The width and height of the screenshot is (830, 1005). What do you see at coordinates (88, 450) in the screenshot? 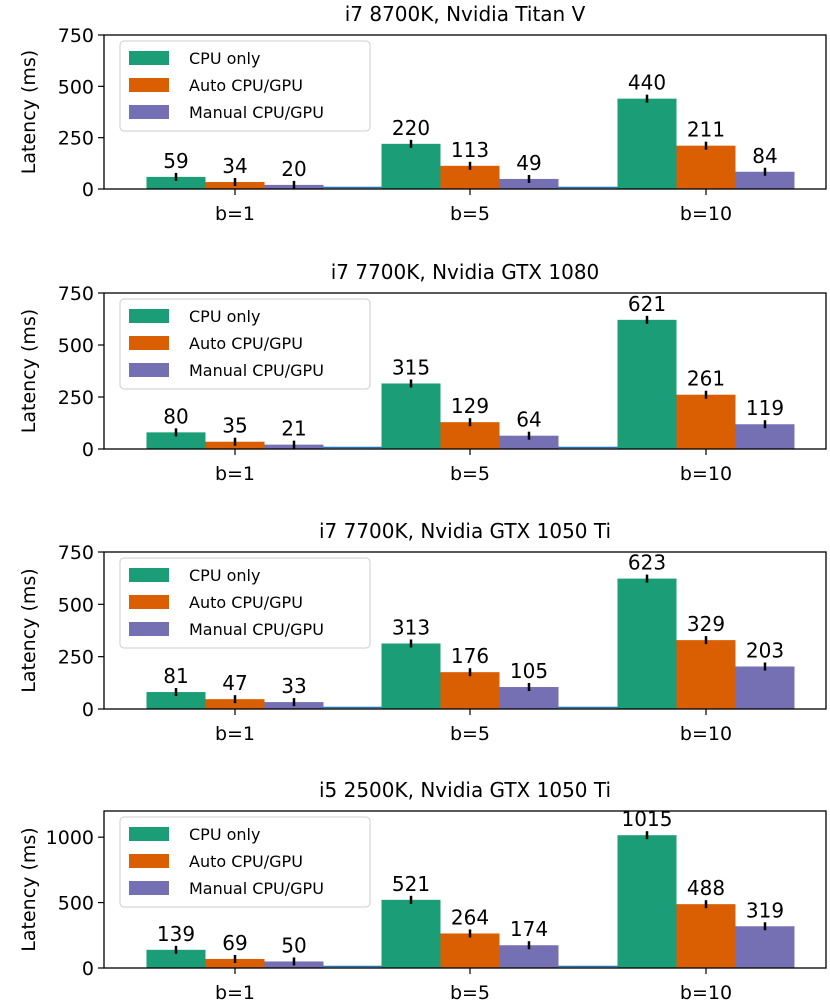
I see `chart1-ytick-label-0: 0` at bounding box center [88, 450].